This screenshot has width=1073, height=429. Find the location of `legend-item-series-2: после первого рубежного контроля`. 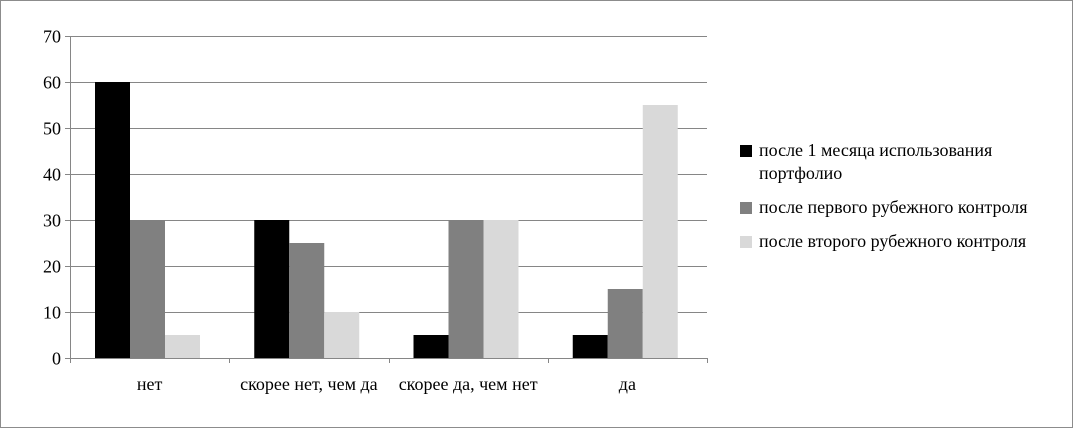

legend-item-series-2: после первого рубежного контроля is located at coordinates (903, 207).